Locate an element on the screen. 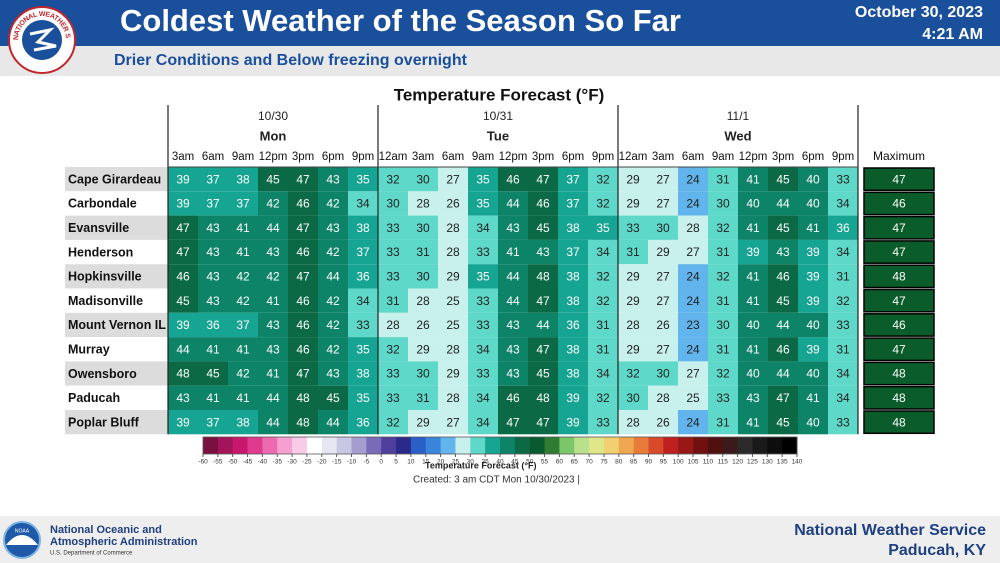 Image resolution: width=1000 pixels, height=563 pixels. legend-tick-label: 65 is located at coordinates (575, 462).